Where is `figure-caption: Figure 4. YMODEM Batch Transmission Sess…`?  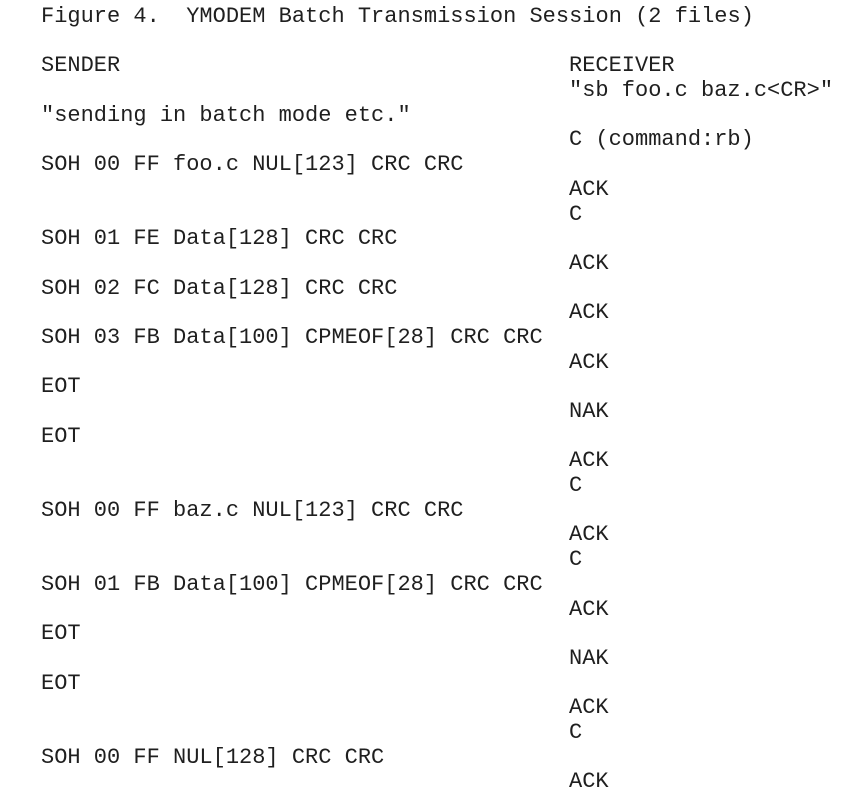 figure-caption: Figure 4. YMODEM Batch Transmission Sess… is located at coordinates (397, 16).